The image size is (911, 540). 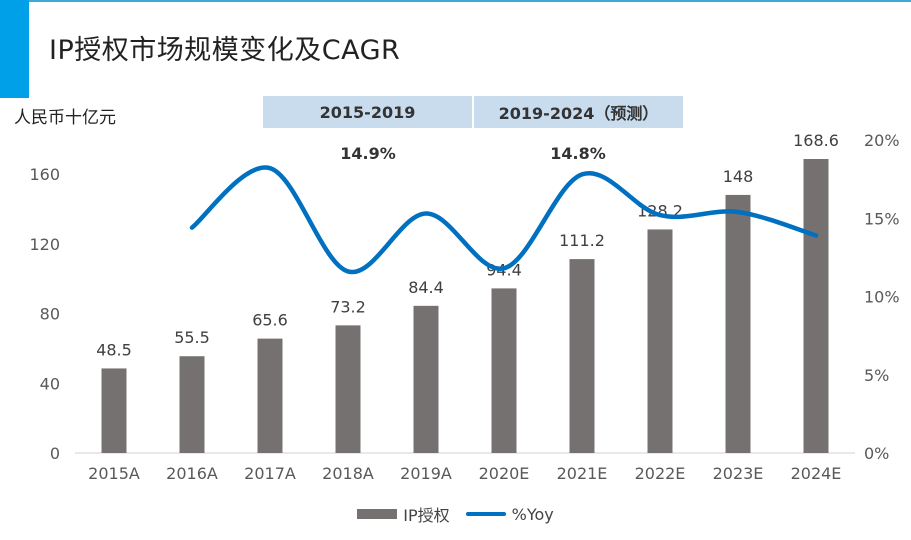 I want to click on y-right-tick-label: 20%, so click(x=882, y=140).